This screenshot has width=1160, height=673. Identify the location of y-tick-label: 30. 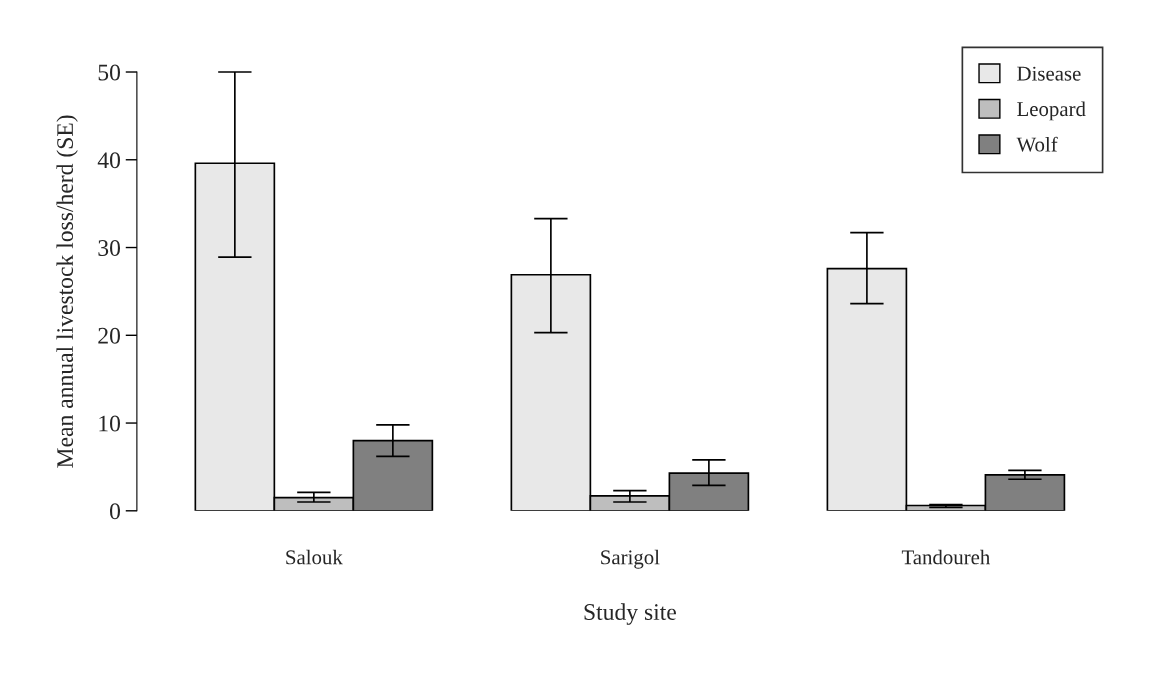
(109, 248).